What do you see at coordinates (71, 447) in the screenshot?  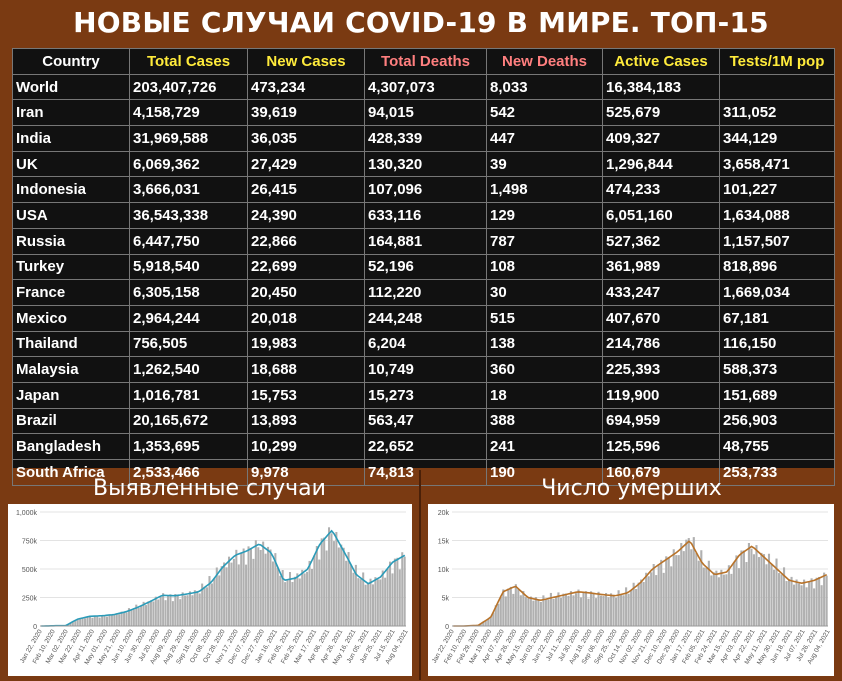 I see `table-cell: Bangladesh` at bounding box center [71, 447].